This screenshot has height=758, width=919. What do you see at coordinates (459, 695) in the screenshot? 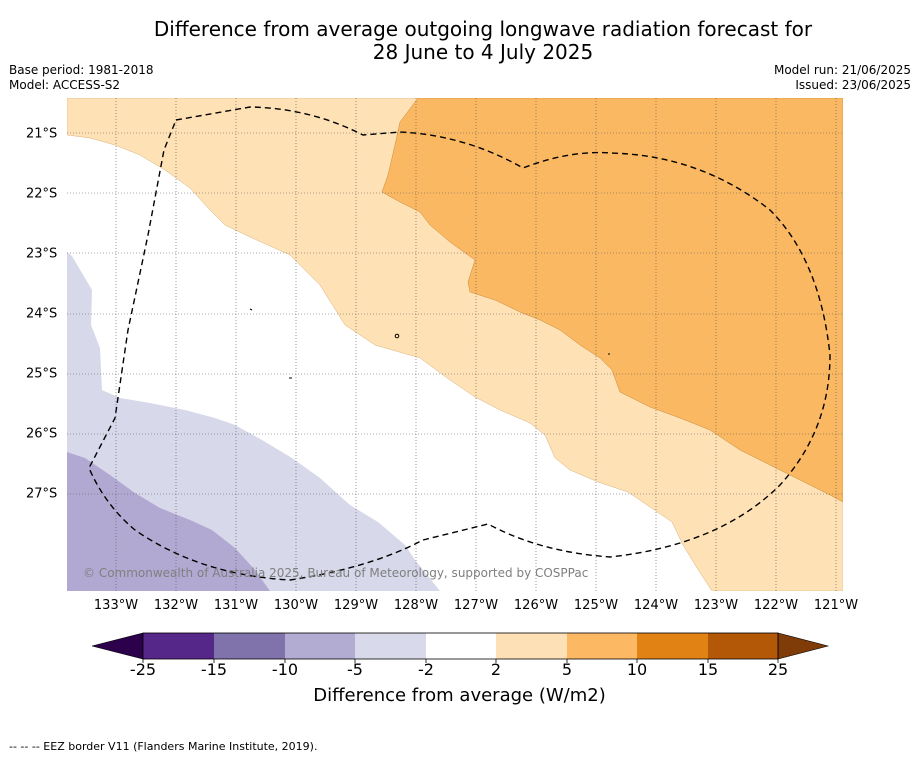
I see `colorbar-title: Difference from average (W/m2)` at bounding box center [459, 695].